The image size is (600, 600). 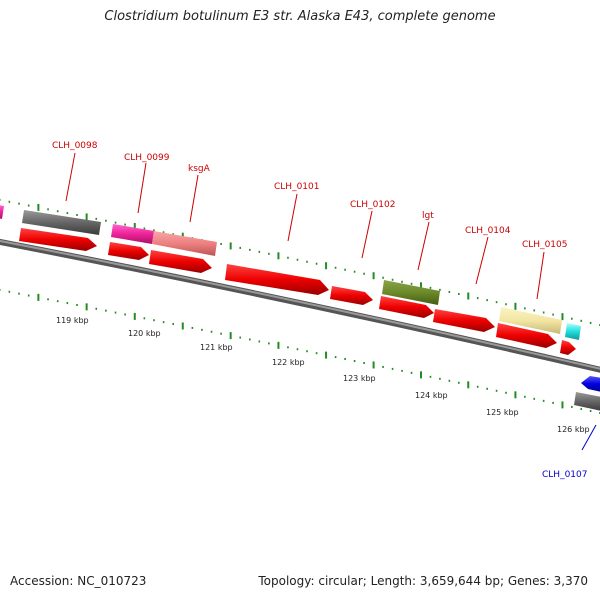 What do you see at coordinates (411, 292) in the screenshot?
I see `feature-lgt` at bounding box center [411, 292].